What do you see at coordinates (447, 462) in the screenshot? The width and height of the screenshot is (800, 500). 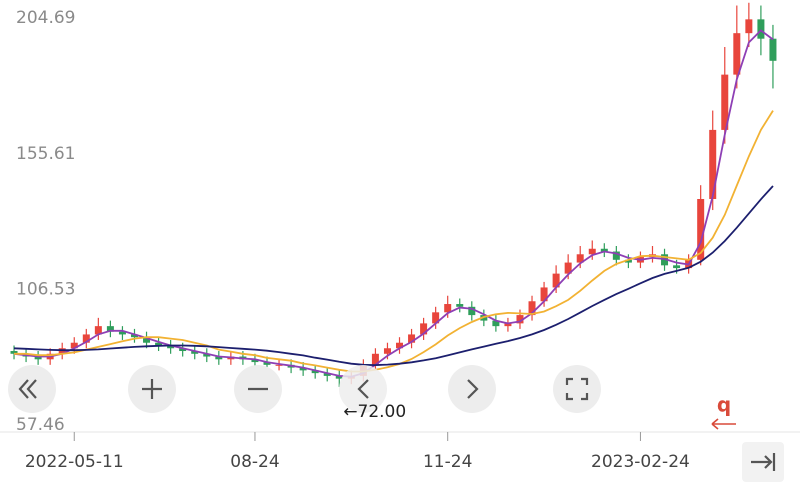 I see `x-tick-label: 11-24` at bounding box center [447, 462].